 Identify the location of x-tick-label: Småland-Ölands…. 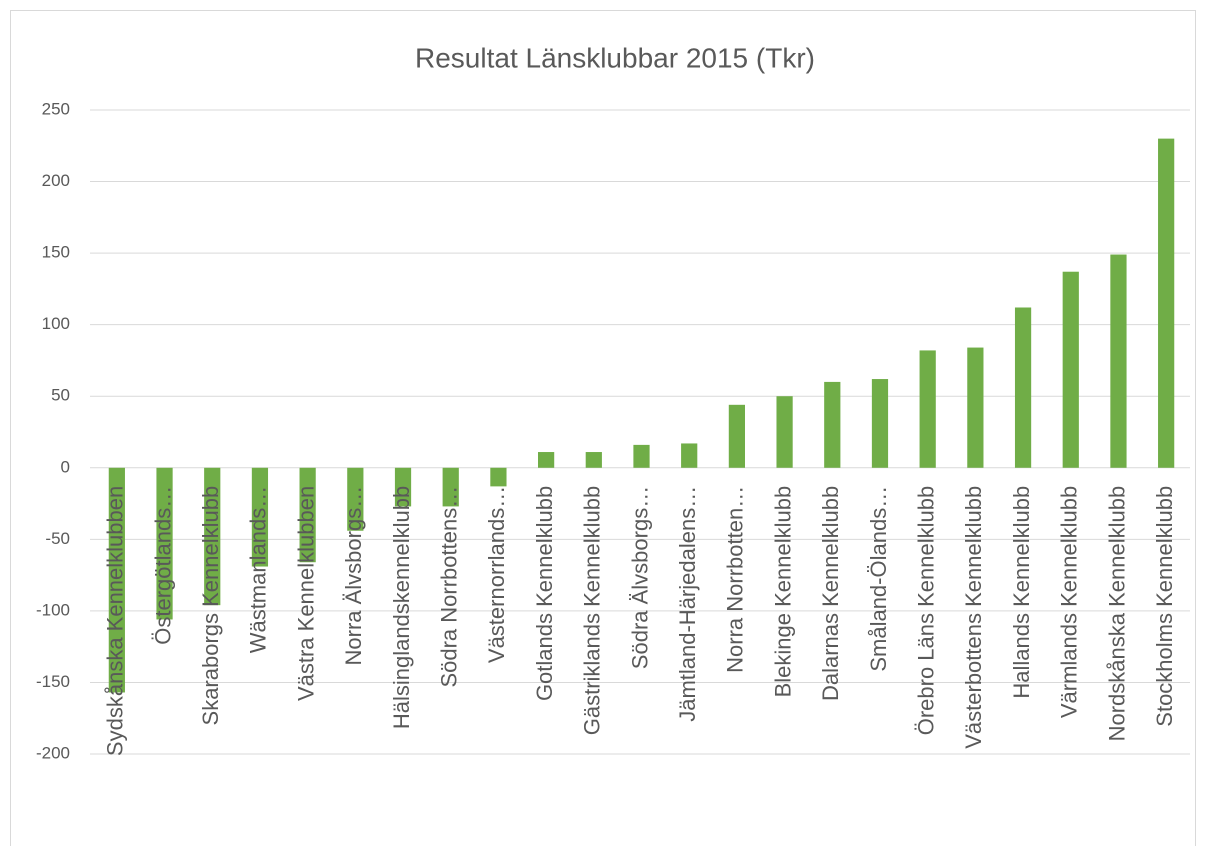
(878, 579).